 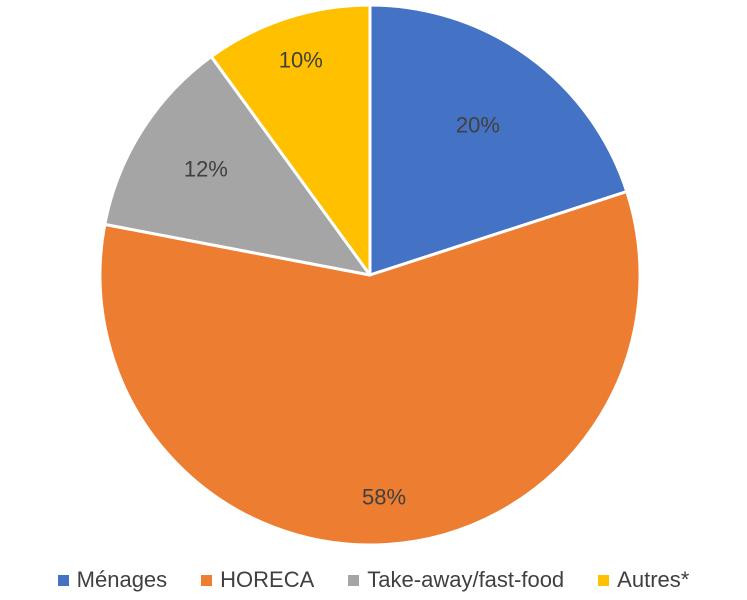 I want to click on legend-item-1: Ménages, so click(x=112, y=580).